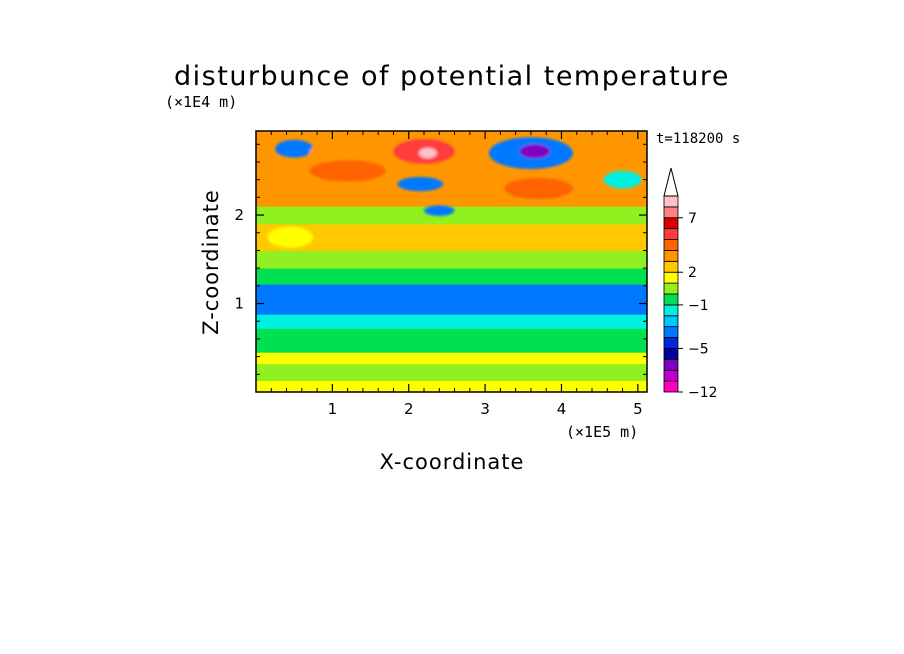  What do you see at coordinates (602, 432) in the screenshot?
I see `x-unit-label: (×1E5 m)` at bounding box center [602, 432].